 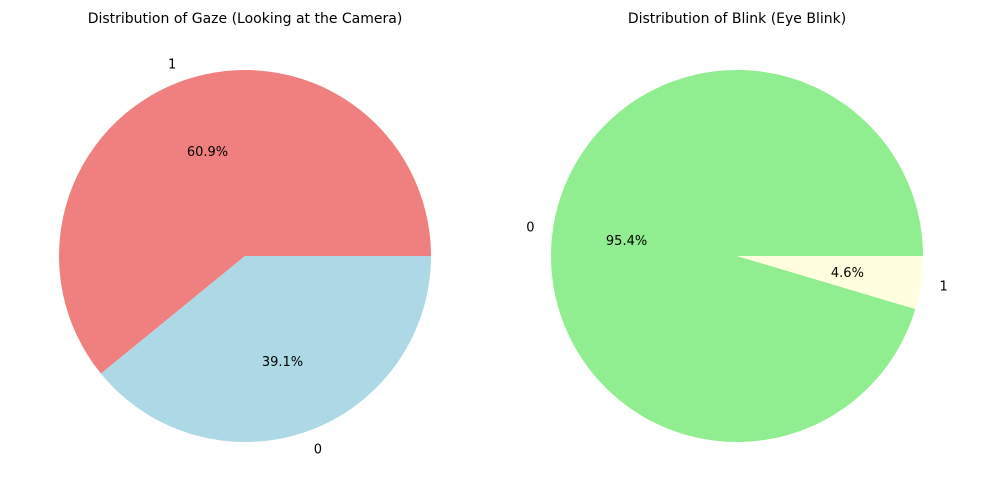 What do you see at coordinates (737, 19) in the screenshot?
I see `chart-title-blink: Distribution of Blink (Eye Blink)` at bounding box center [737, 19].